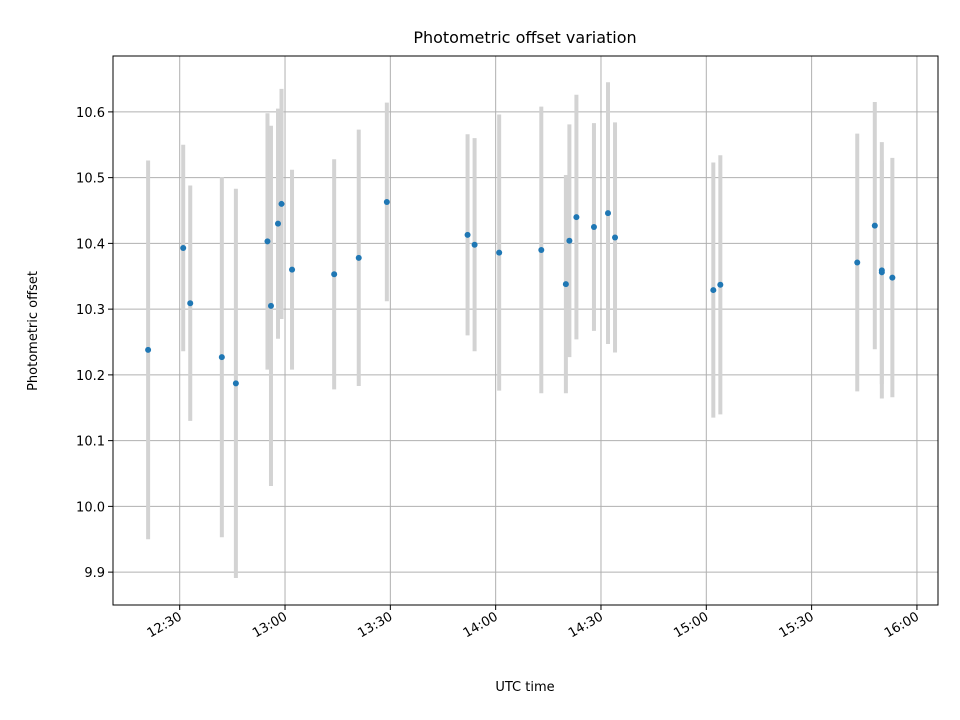  I want to click on y-tick-label: 10.0, so click(90, 507).